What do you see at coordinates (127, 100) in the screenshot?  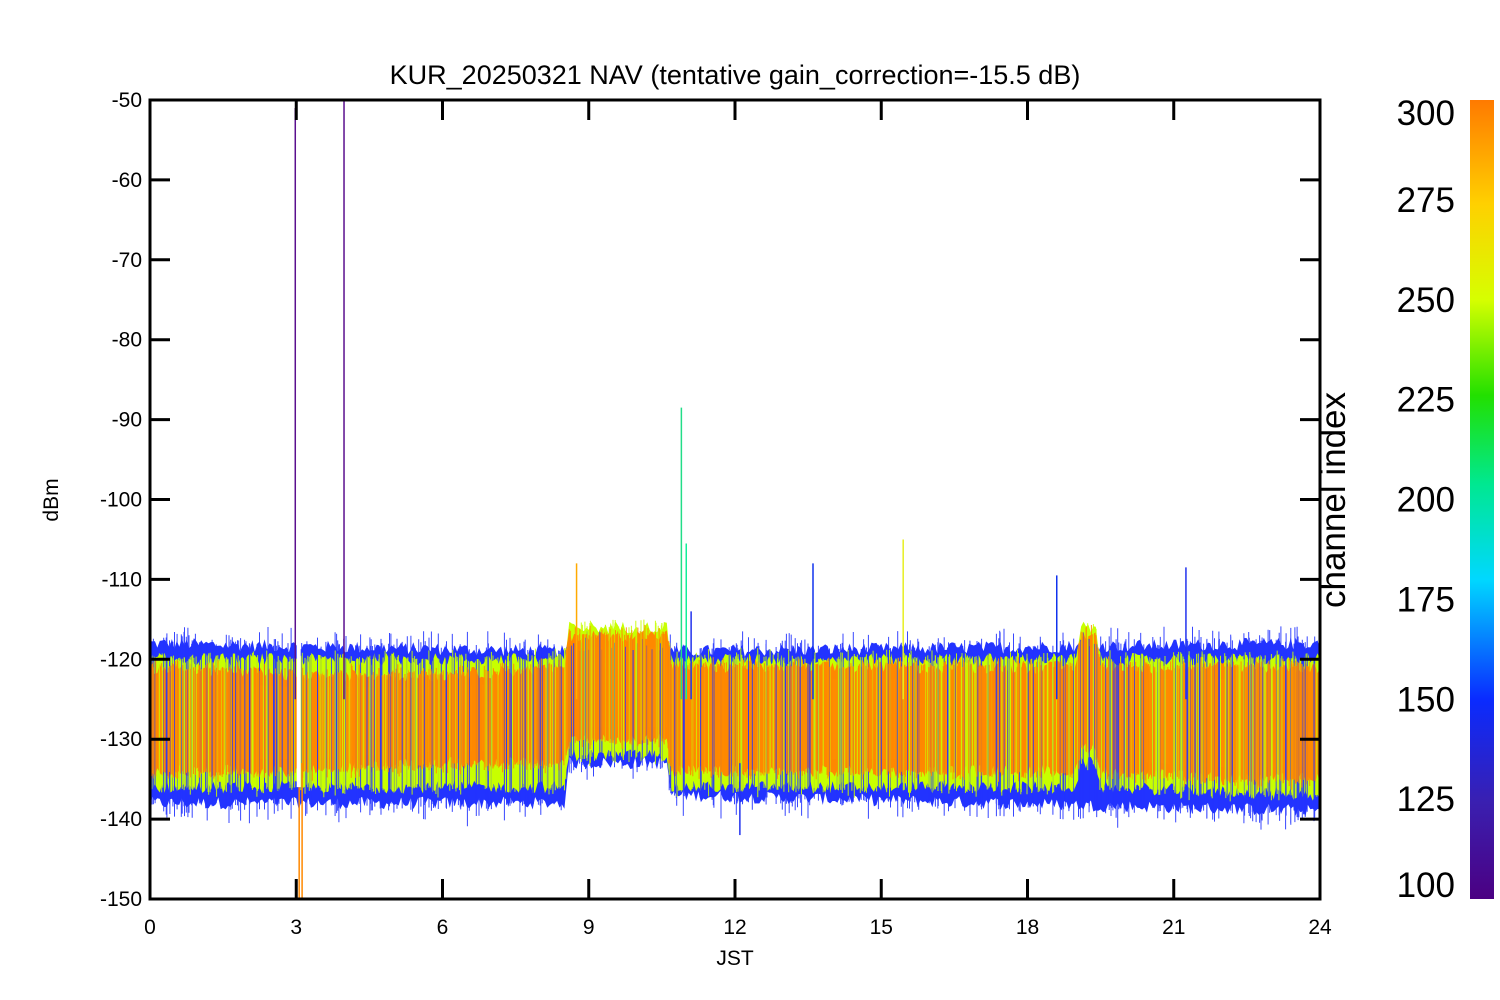 I see `y-tick-label--50: -50` at bounding box center [127, 100].